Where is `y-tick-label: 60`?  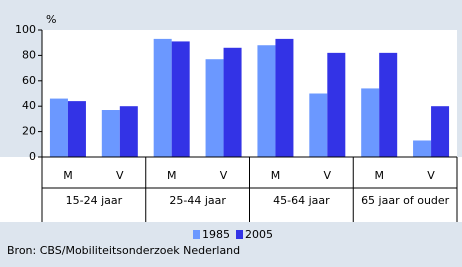
y-tick-label: 60 is located at coordinates (29, 80).